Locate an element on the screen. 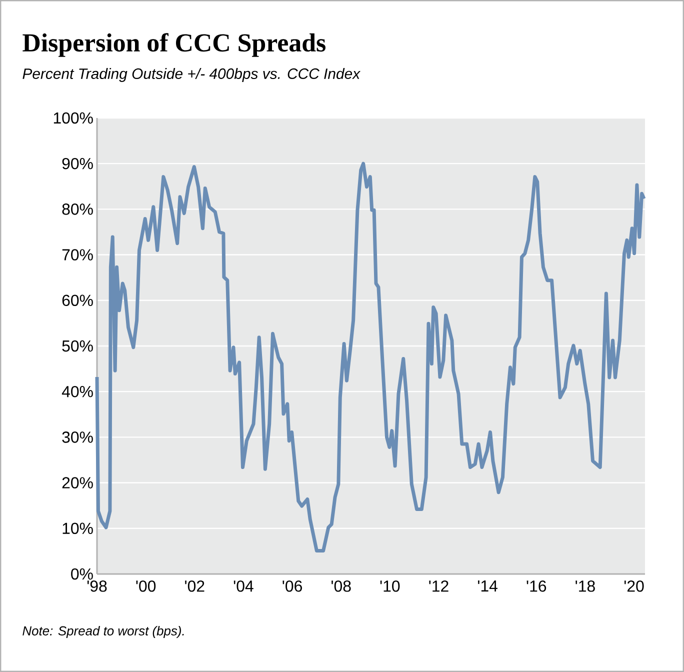  x-tick-label: '16 is located at coordinates (536, 586).